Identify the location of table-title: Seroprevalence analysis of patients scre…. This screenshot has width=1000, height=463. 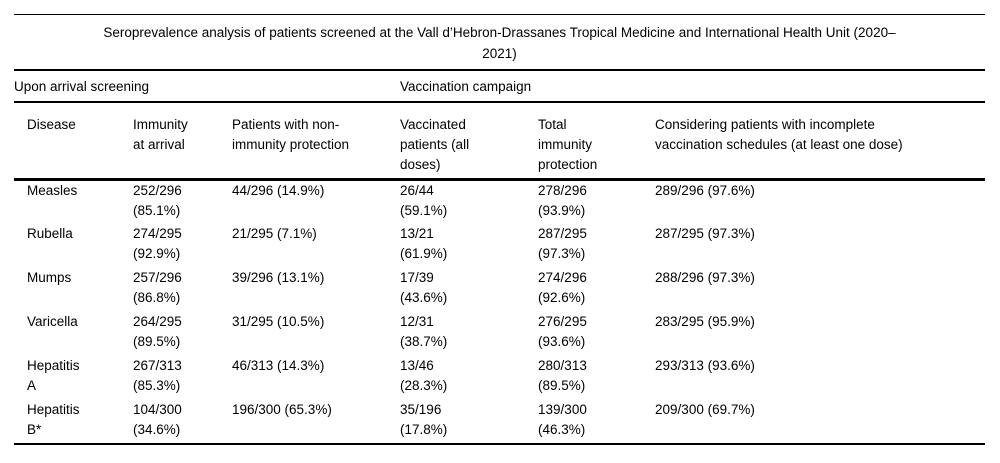
(499, 42).